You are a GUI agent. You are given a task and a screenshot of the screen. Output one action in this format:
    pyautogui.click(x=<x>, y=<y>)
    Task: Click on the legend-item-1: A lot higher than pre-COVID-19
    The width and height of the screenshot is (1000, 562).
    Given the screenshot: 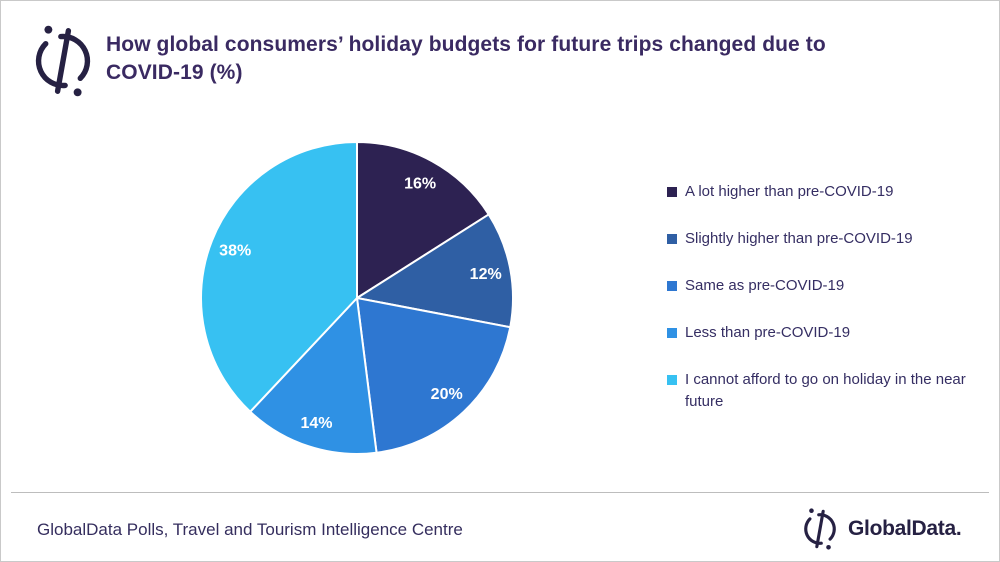 What is the action you would take?
    pyautogui.click(x=827, y=192)
    